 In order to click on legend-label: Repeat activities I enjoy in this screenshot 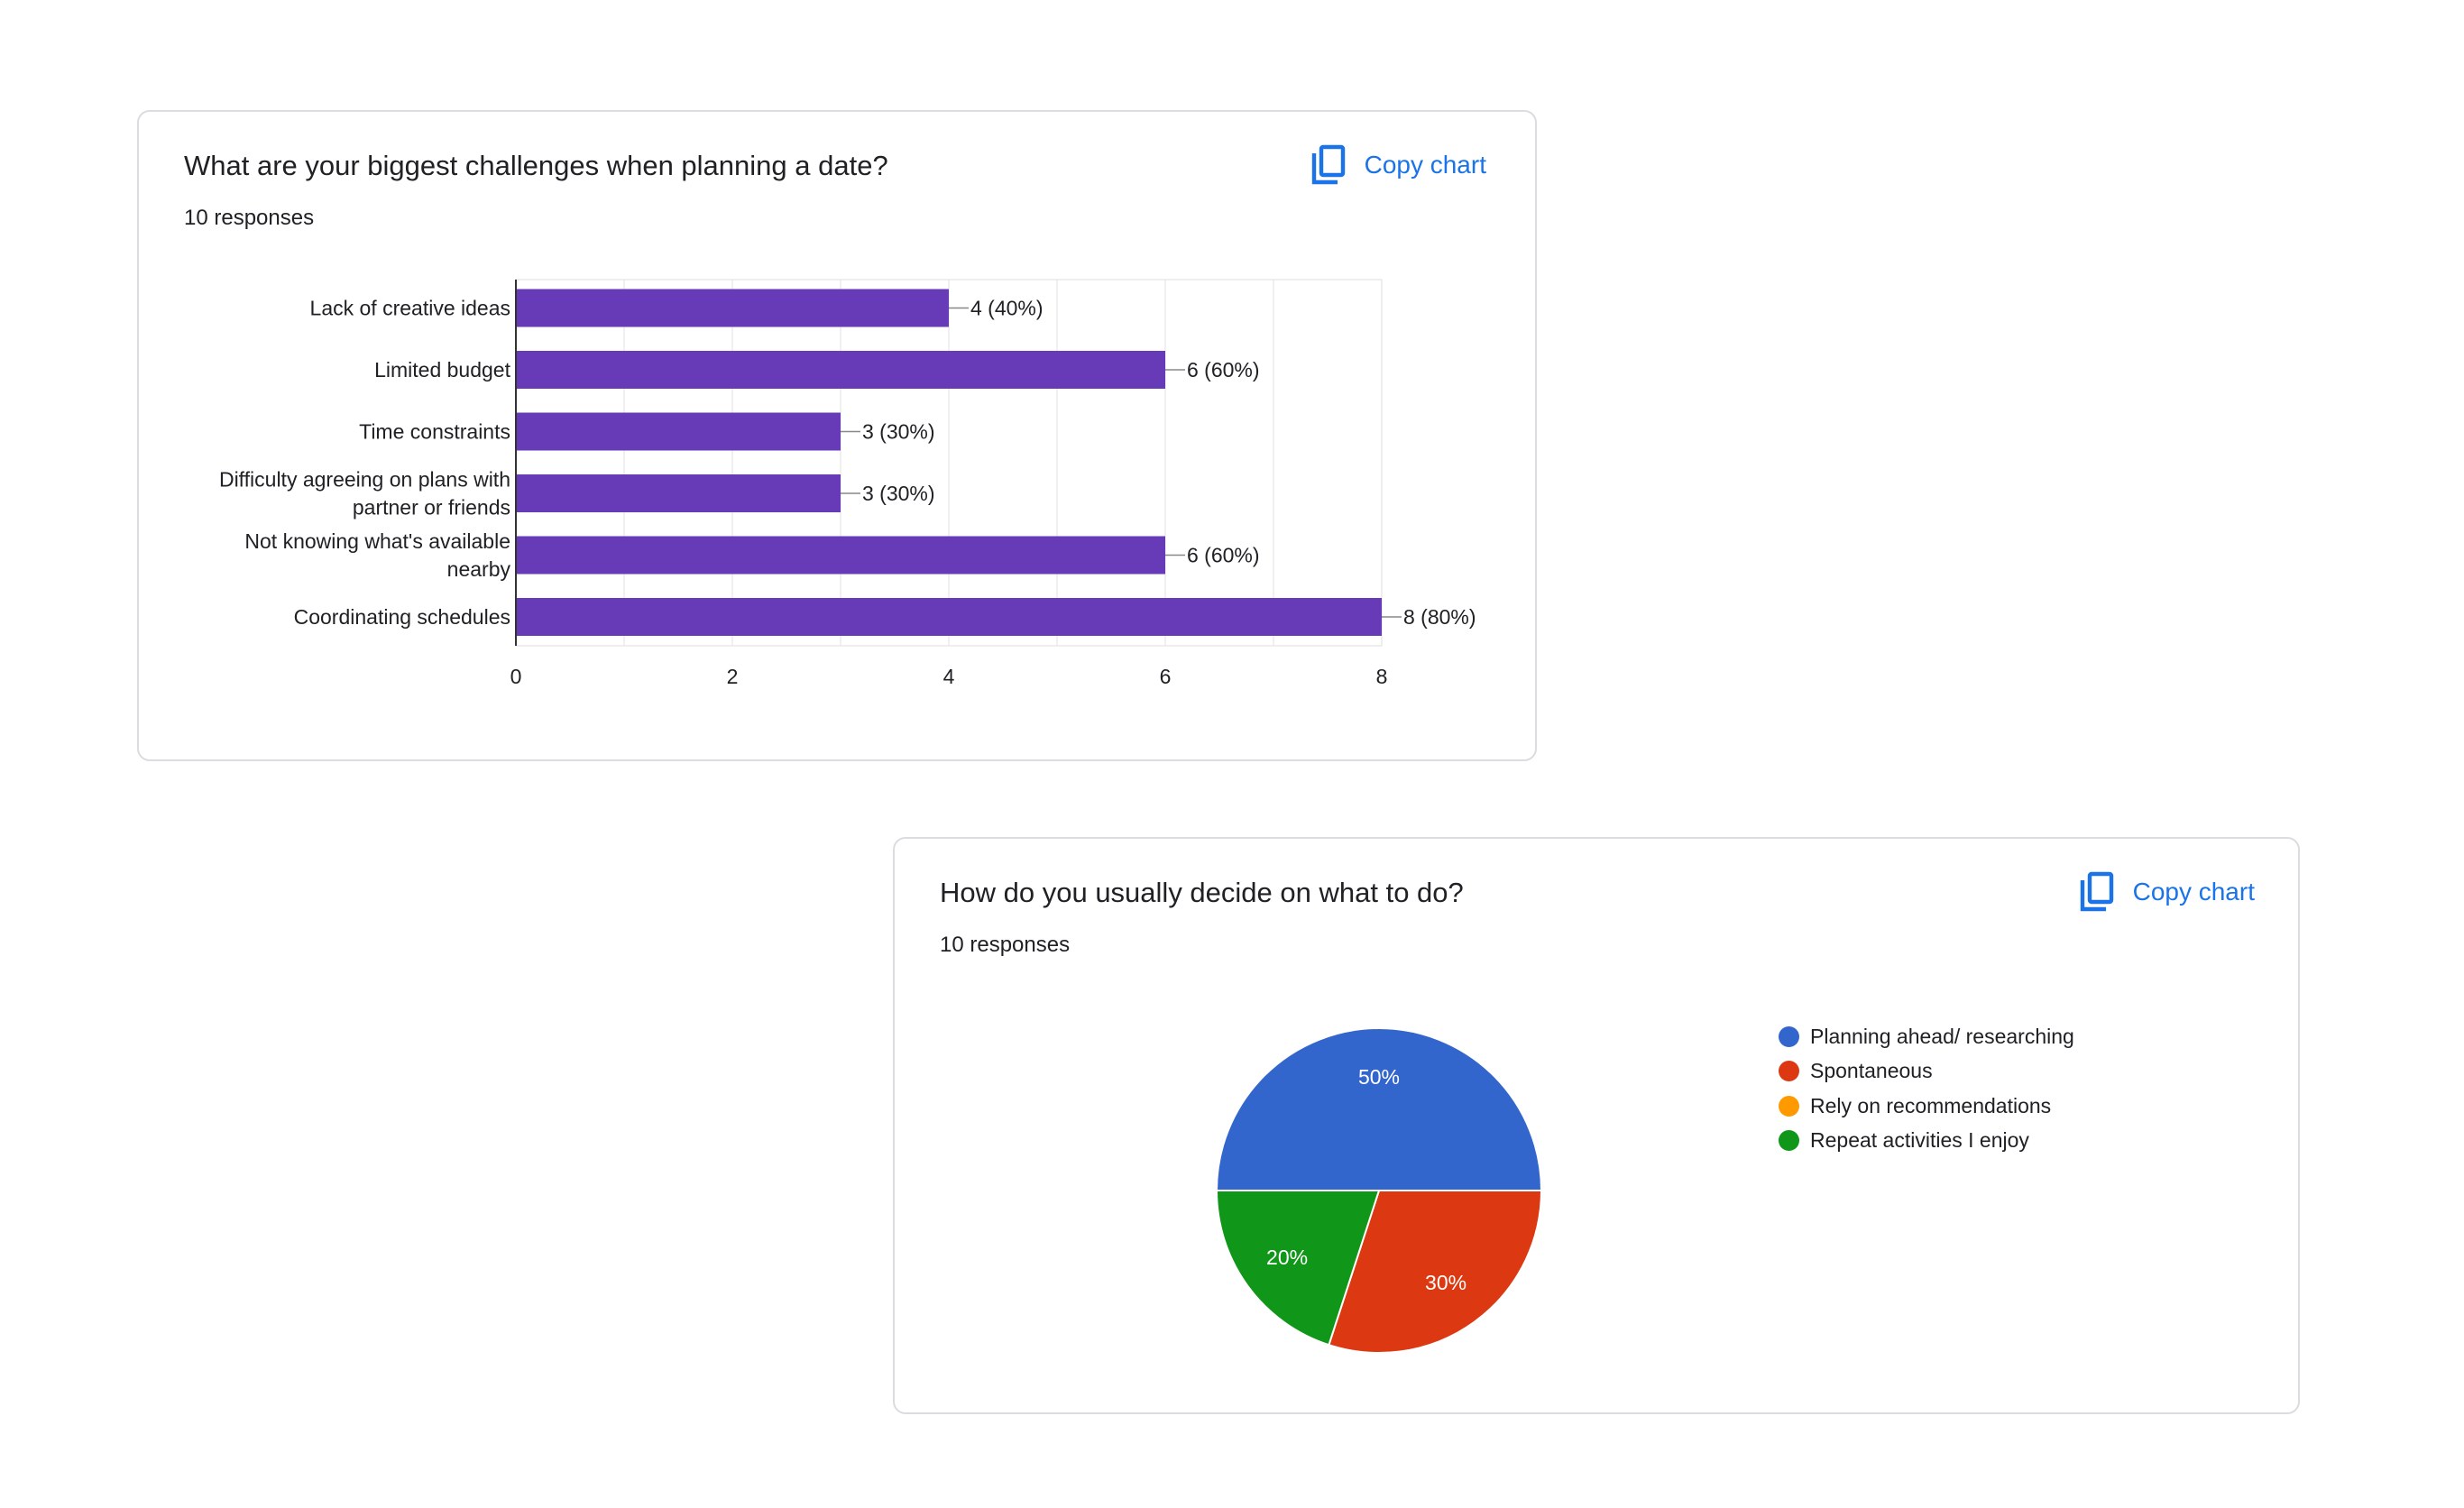, I will do `click(1919, 1140)`.